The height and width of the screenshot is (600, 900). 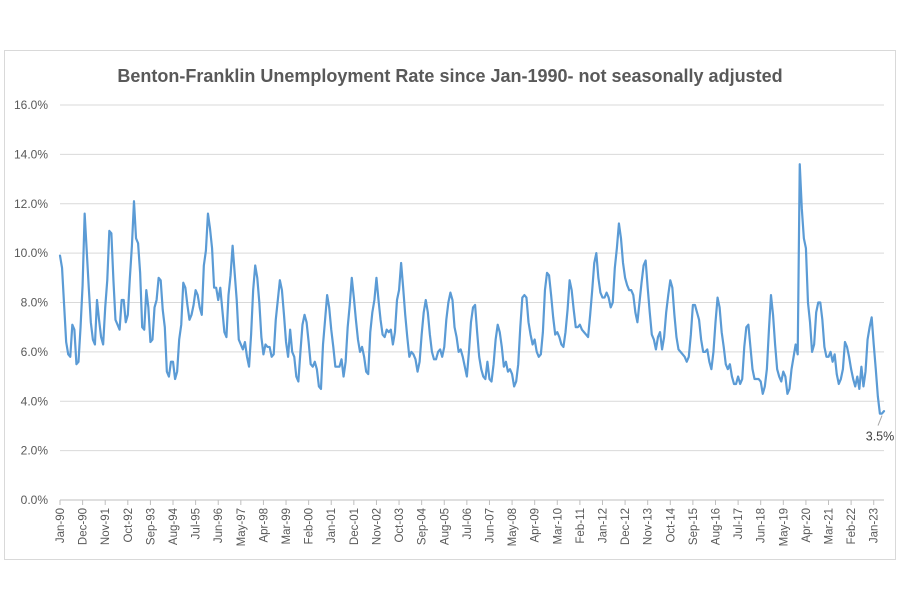 What do you see at coordinates (581, 526) in the screenshot?
I see `x-tick-label: Feb-11` at bounding box center [581, 526].